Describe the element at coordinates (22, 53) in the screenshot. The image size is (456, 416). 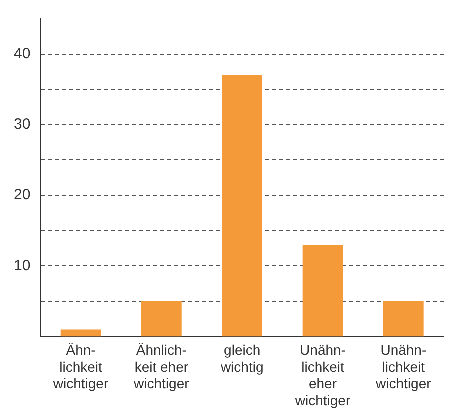
I see `y-tick-label: 40` at that location.